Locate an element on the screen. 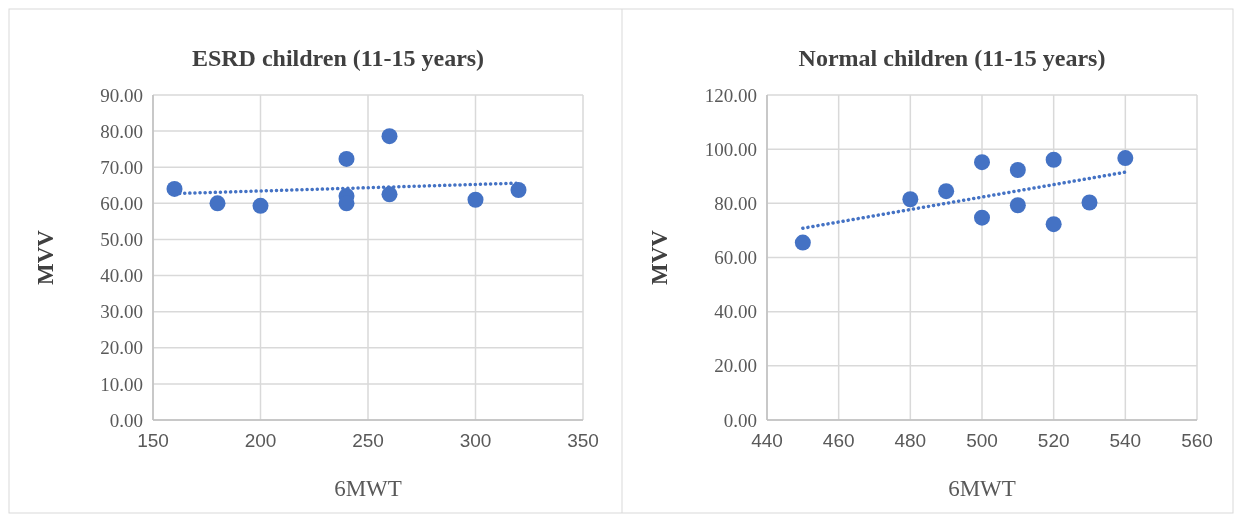 The width and height of the screenshot is (1242, 522). x-tick-label: 520 is located at coordinates (1053, 440).